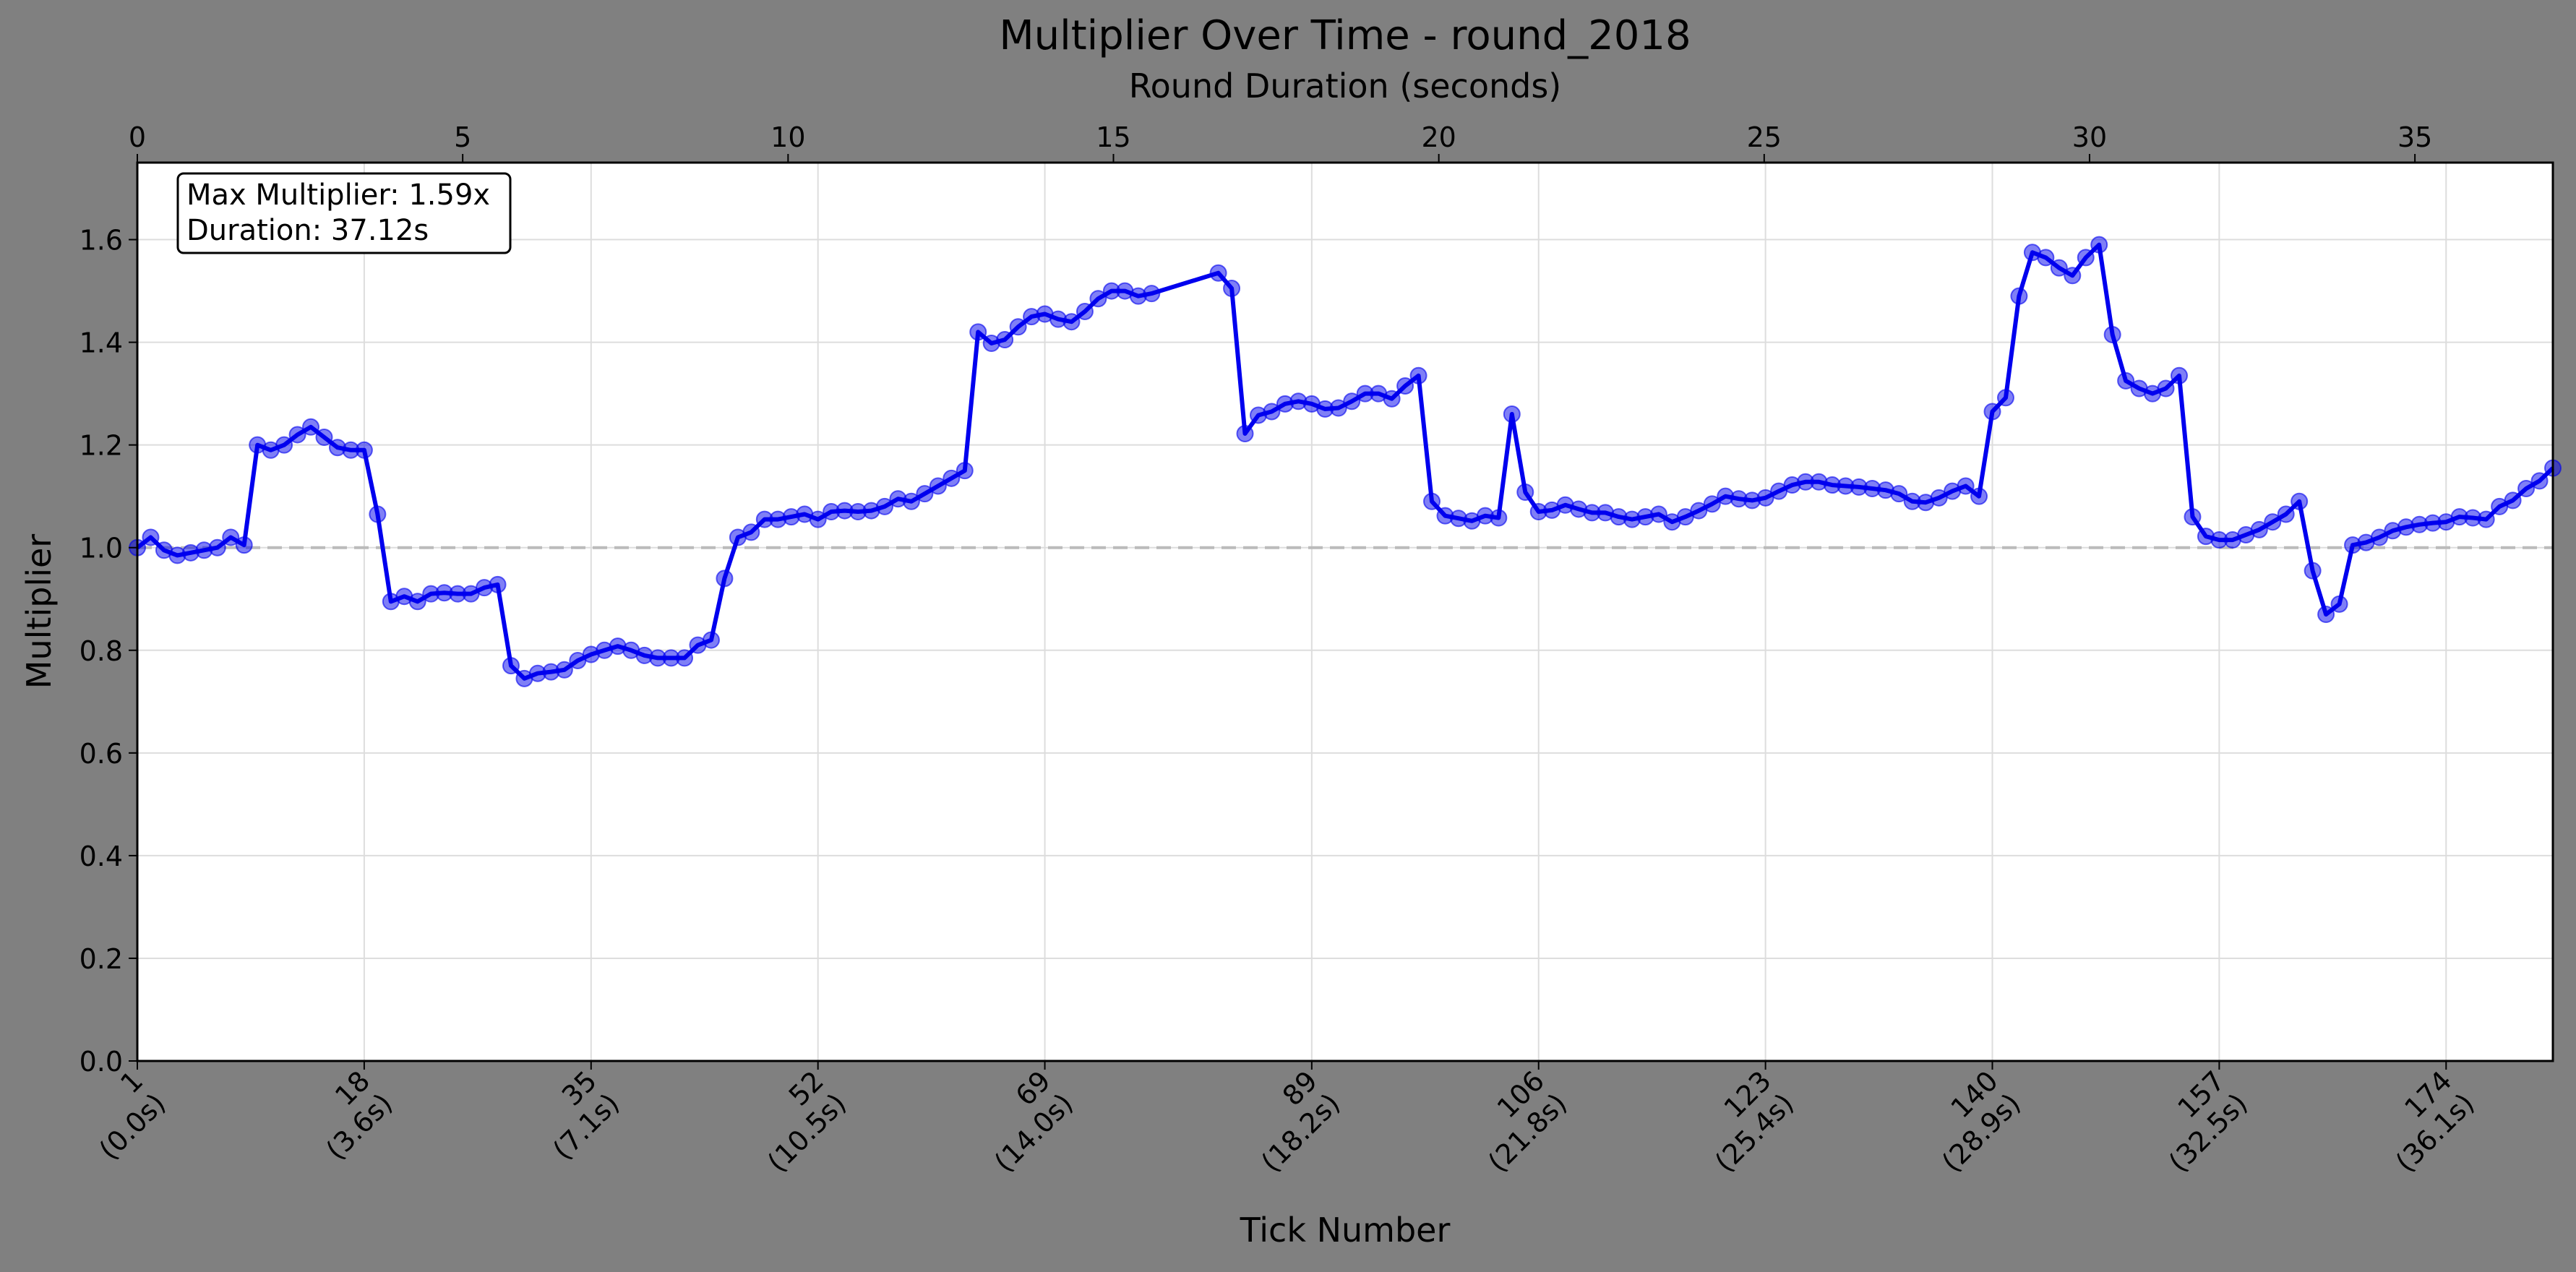 The image size is (2576, 1272). Describe the element at coordinates (1113, 137) in the screenshot. I see `top-x-tick-label: 15` at that location.